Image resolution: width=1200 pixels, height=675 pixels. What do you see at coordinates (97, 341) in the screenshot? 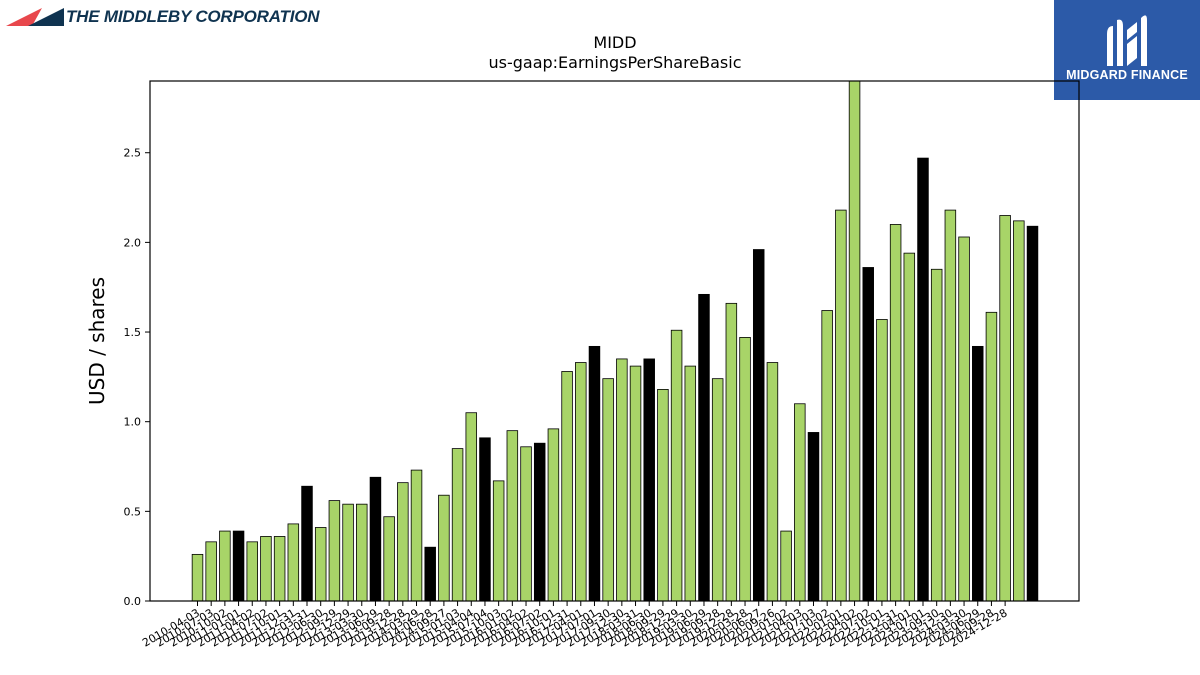
I see `y-axis-label: USD / shares` at bounding box center [97, 341].